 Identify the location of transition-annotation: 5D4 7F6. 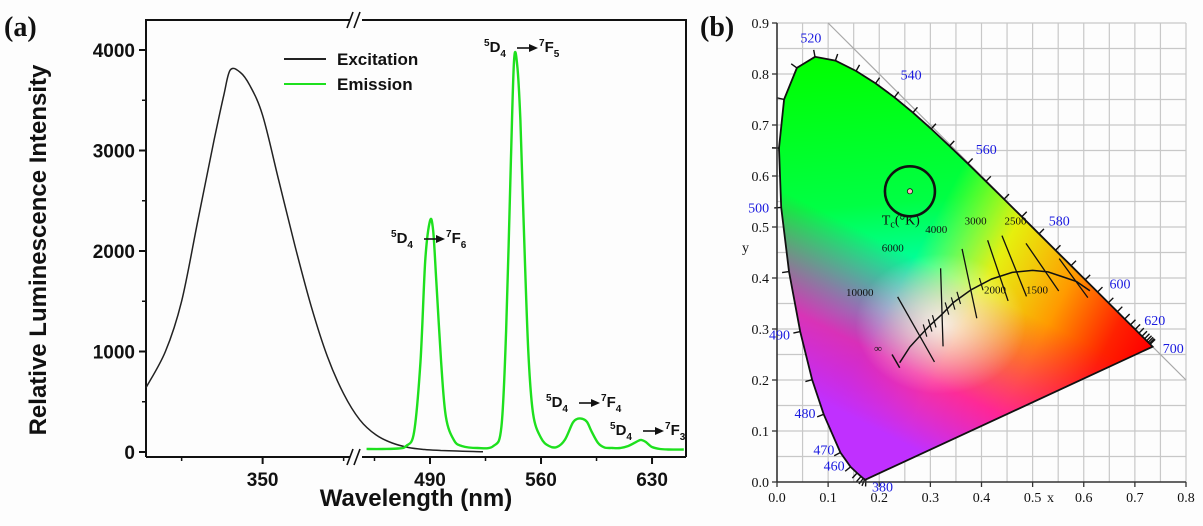
(429, 240).